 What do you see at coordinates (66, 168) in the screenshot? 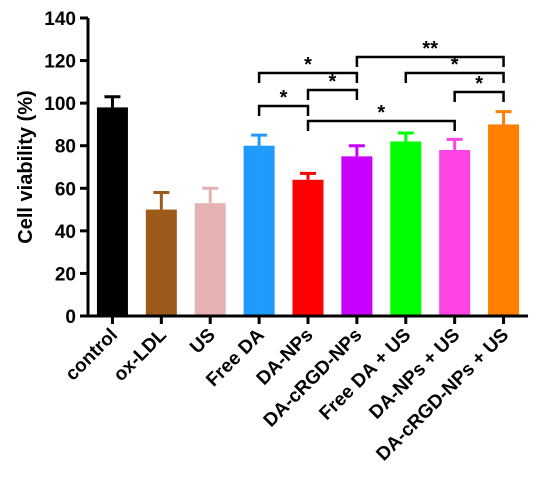
I see `y-axis-ticks: 0 20 40 60 80 100 120 140` at bounding box center [66, 168].